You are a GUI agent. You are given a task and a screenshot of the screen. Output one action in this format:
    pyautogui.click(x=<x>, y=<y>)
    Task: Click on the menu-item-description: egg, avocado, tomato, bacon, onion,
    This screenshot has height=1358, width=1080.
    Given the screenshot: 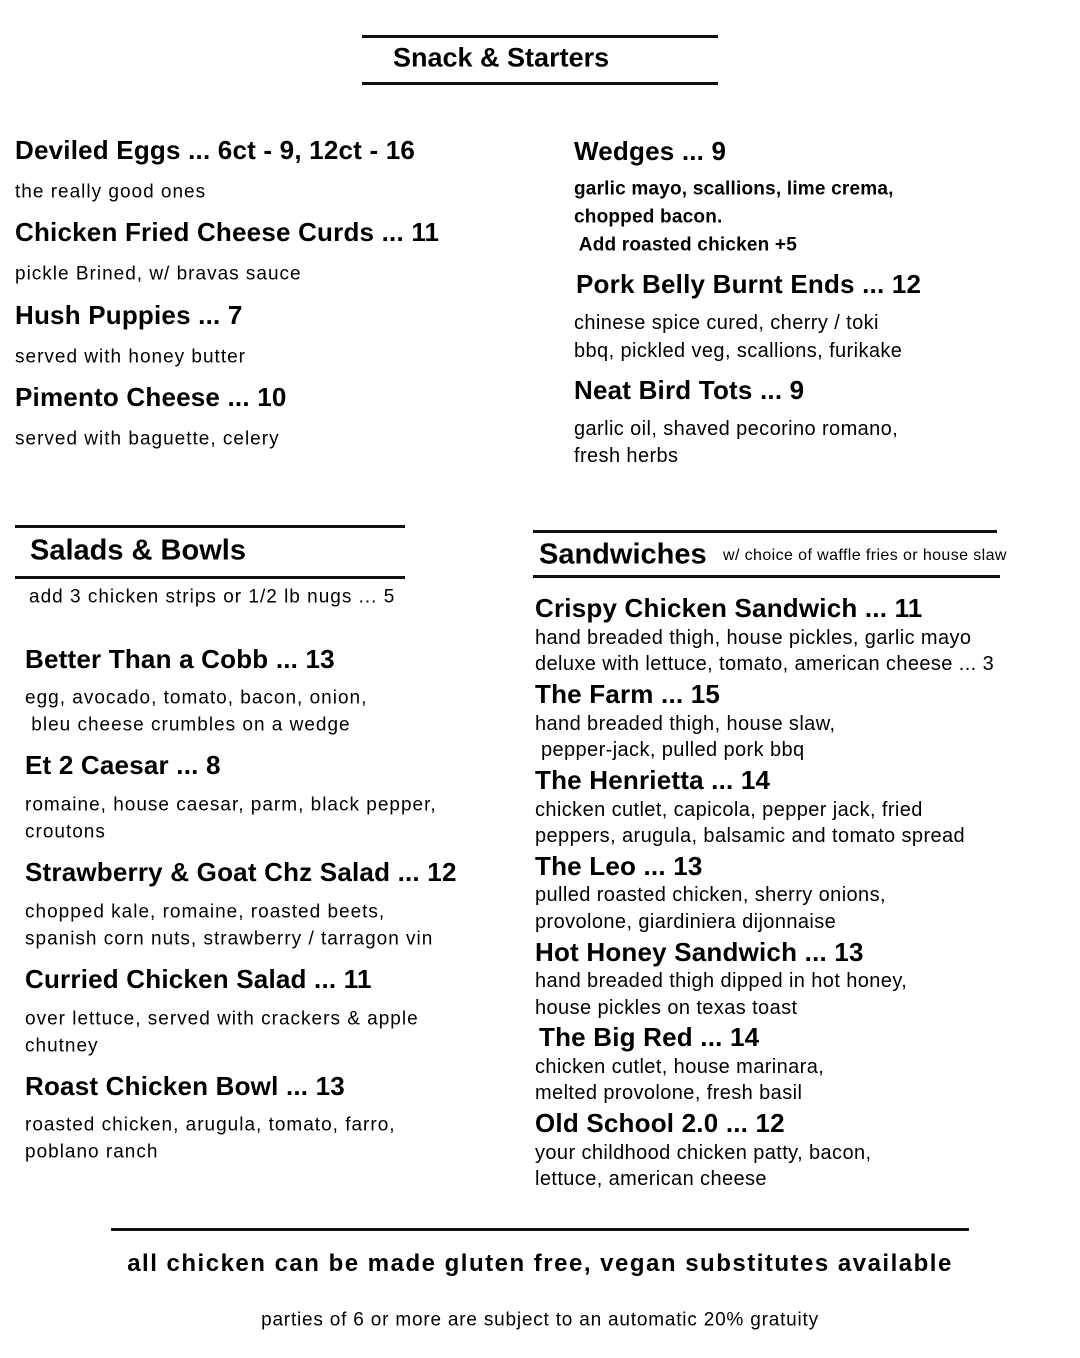 What is the action you would take?
    pyautogui.click(x=196, y=698)
    